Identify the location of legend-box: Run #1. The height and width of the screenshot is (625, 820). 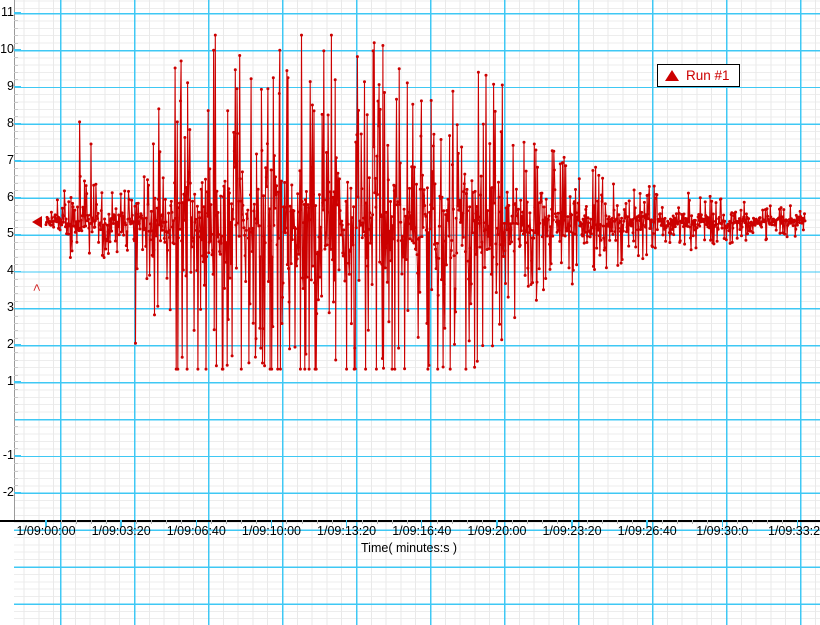
(698, 75).